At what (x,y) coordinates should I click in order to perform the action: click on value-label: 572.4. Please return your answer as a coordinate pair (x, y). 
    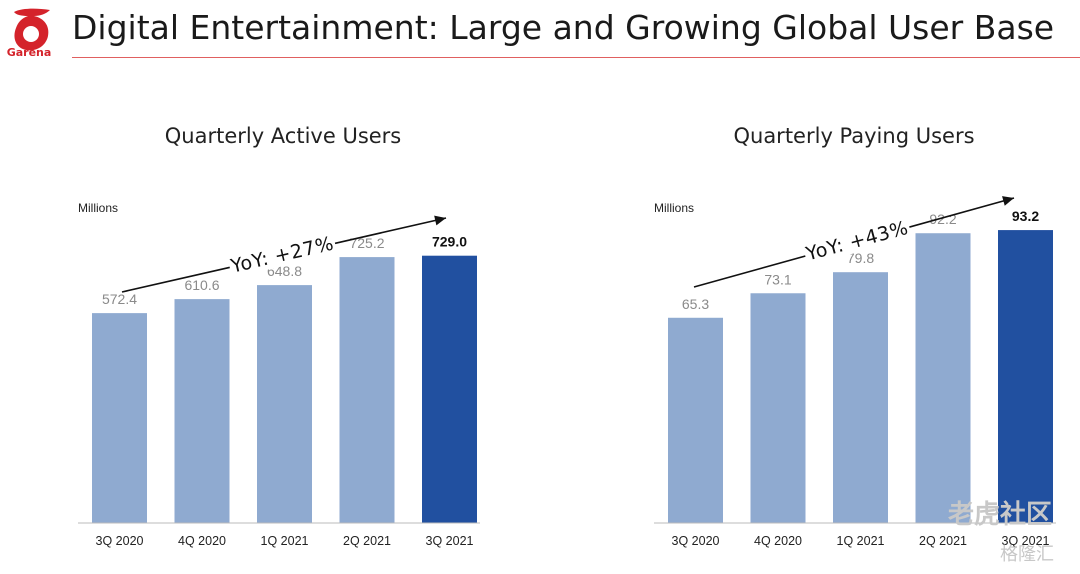
    Looking at the image, I should click on (119, 299).